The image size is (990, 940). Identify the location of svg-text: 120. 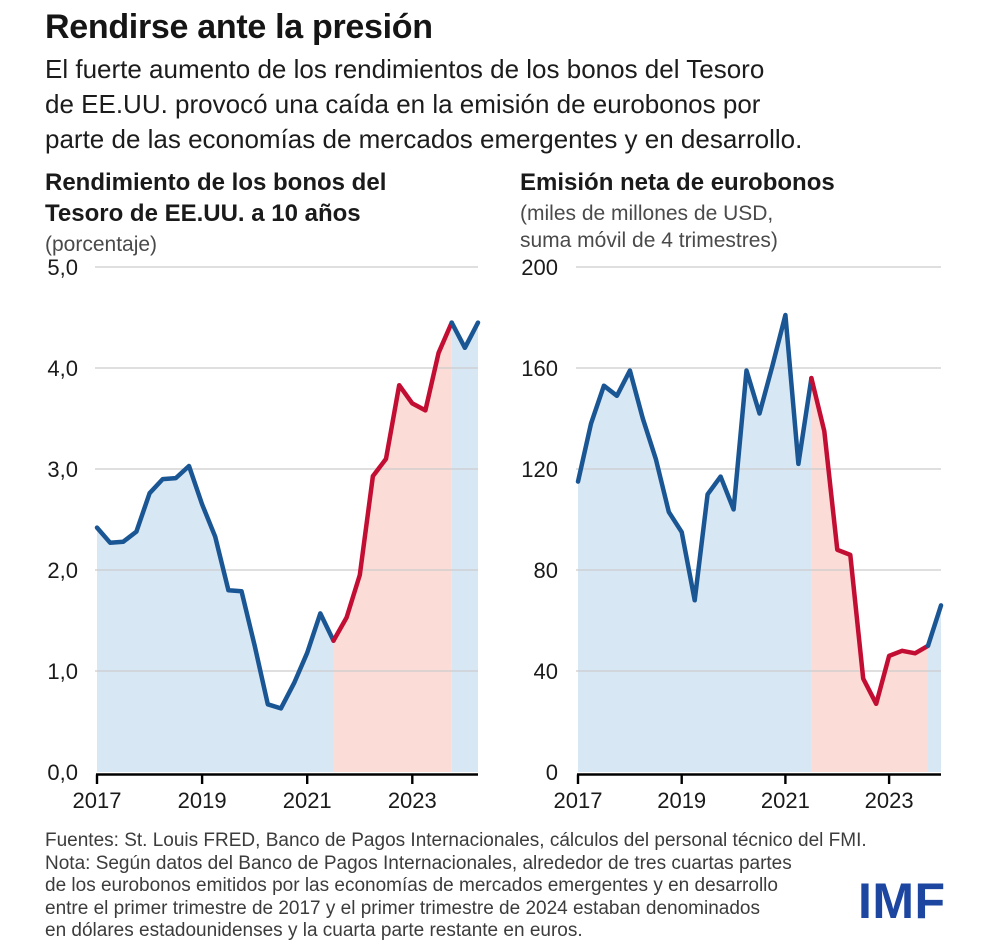
(539, 469).